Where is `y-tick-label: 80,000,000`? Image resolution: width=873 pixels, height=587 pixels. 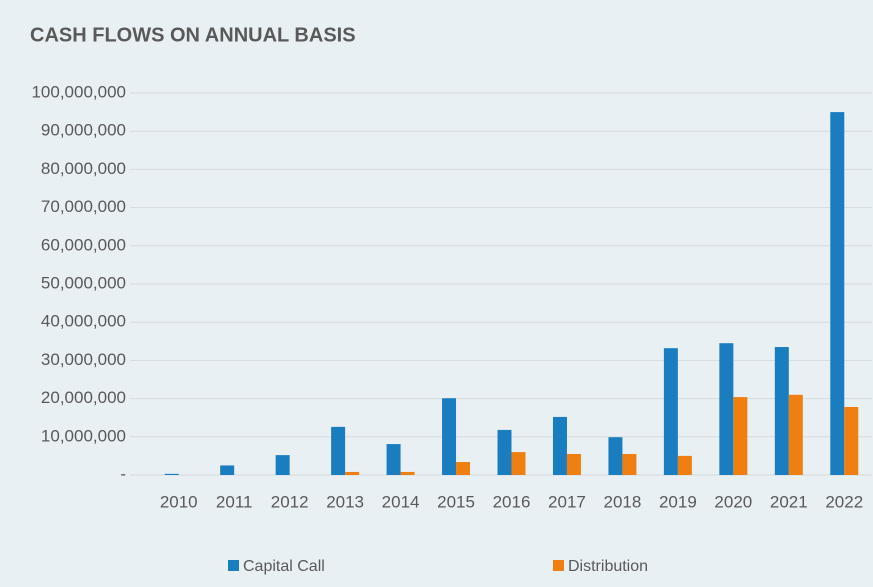 y-tick-label: 80,000,000 is located at coordinates (83, 168).